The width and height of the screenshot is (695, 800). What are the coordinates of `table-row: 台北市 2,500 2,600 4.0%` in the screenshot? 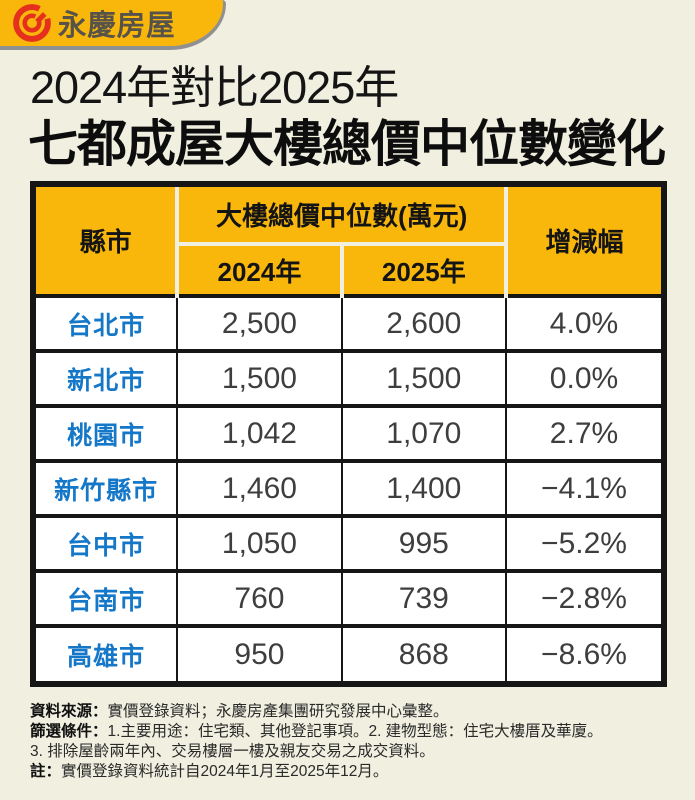 It's located at (348, 322).